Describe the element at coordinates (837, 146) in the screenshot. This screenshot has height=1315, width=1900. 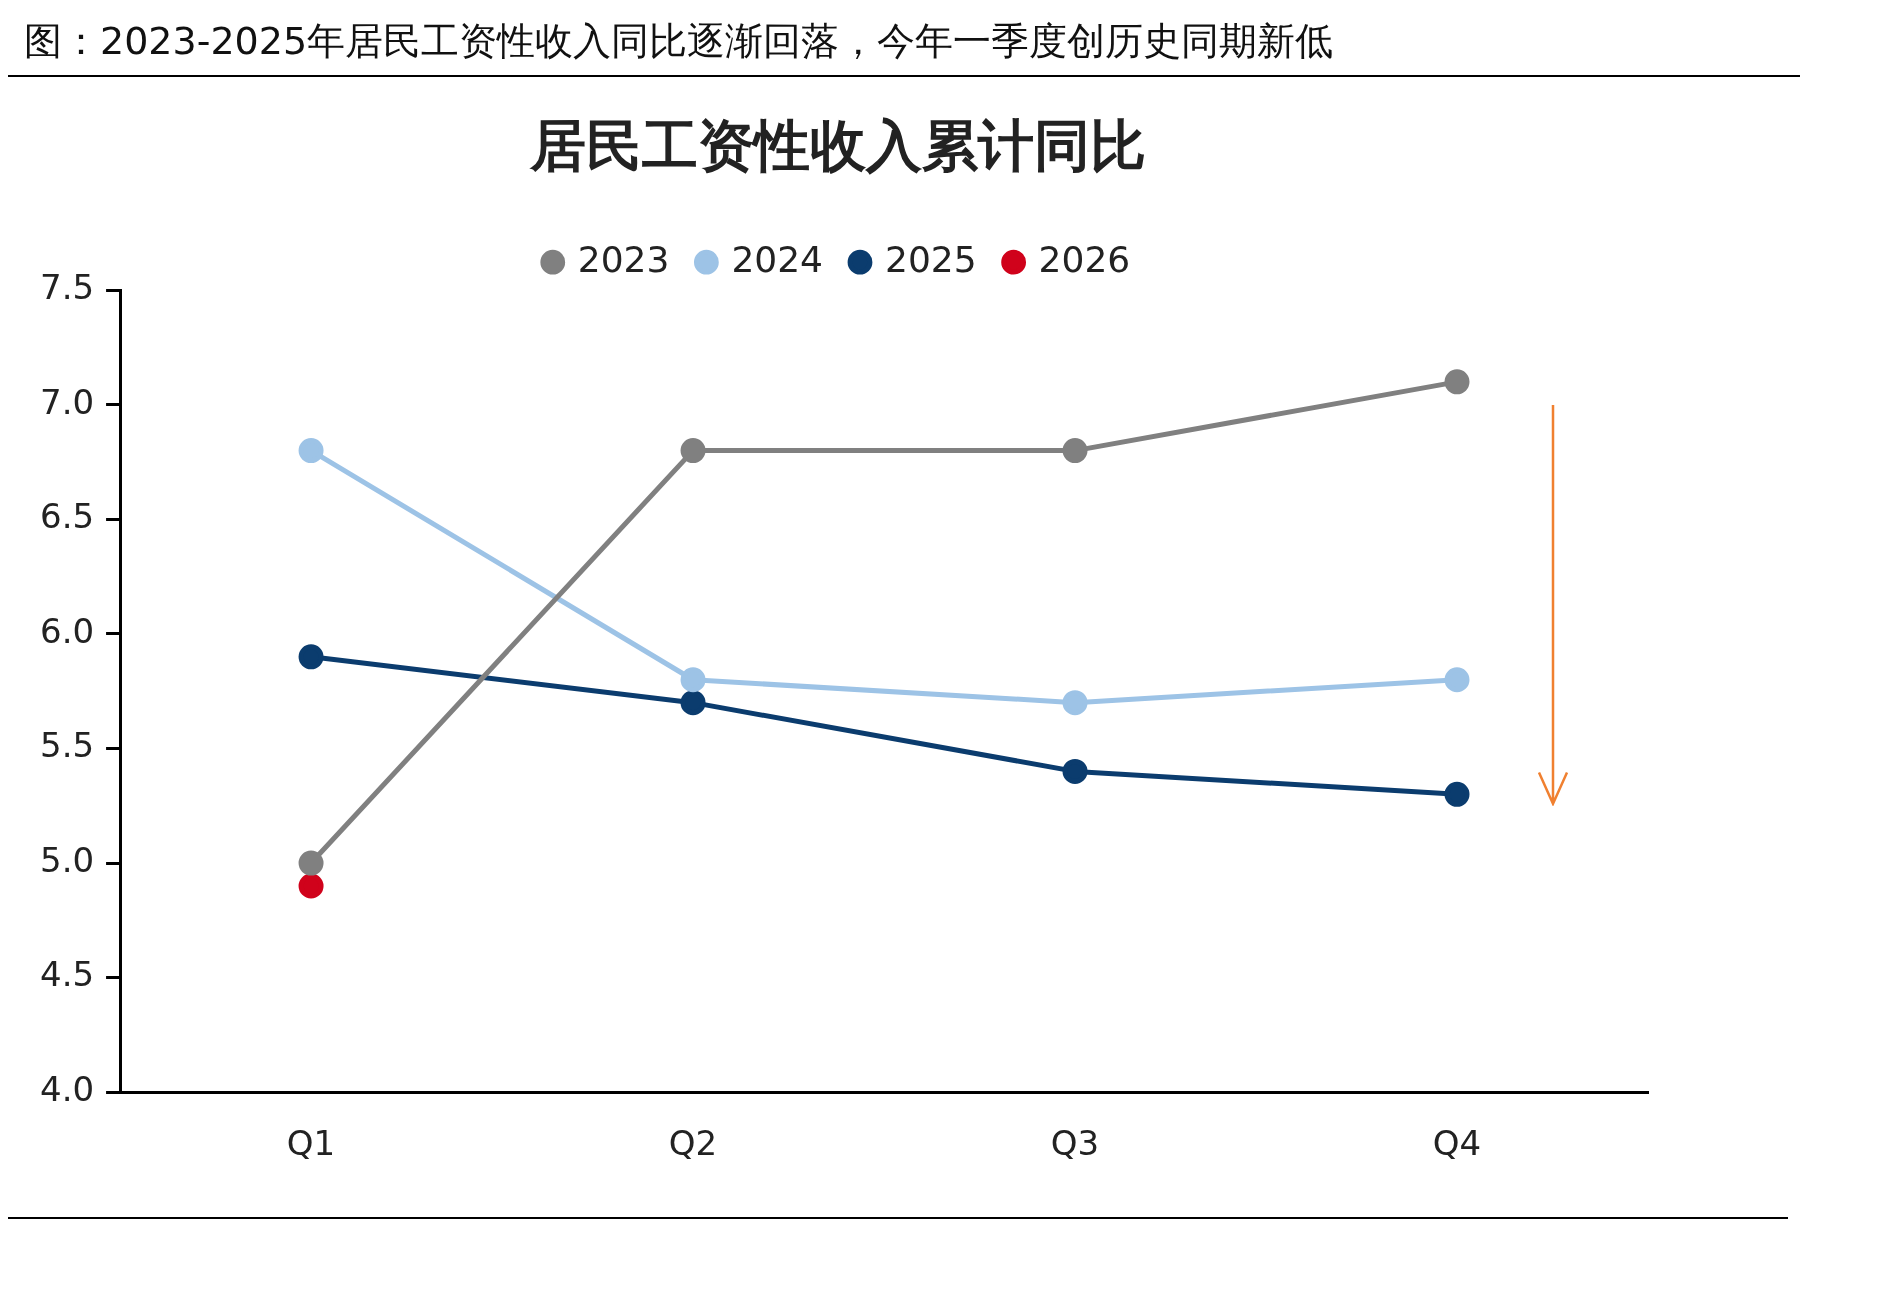
I see `chart-subtitle: 居民工资性收入累计同比` at that location.